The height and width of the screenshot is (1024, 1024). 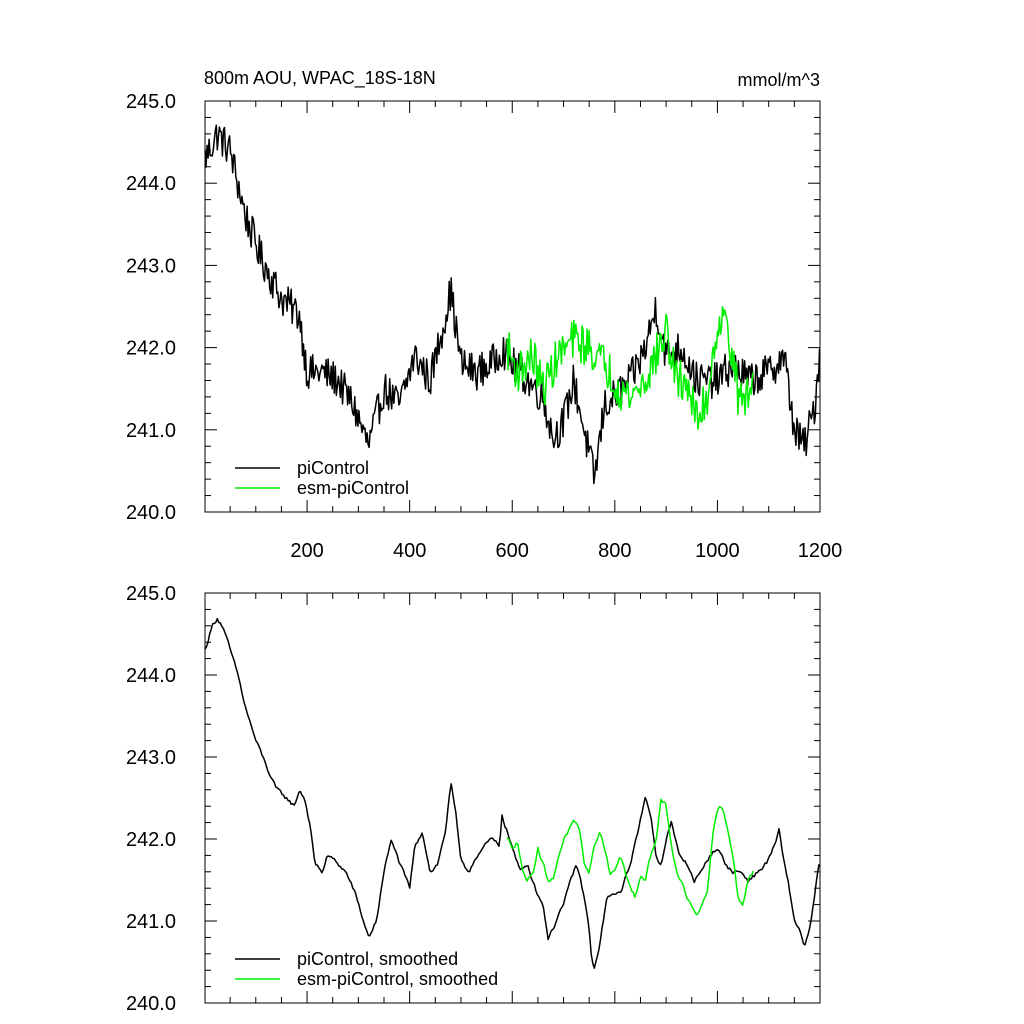 I want to click on x-tick-label: 400, so click(x=409, y=551).